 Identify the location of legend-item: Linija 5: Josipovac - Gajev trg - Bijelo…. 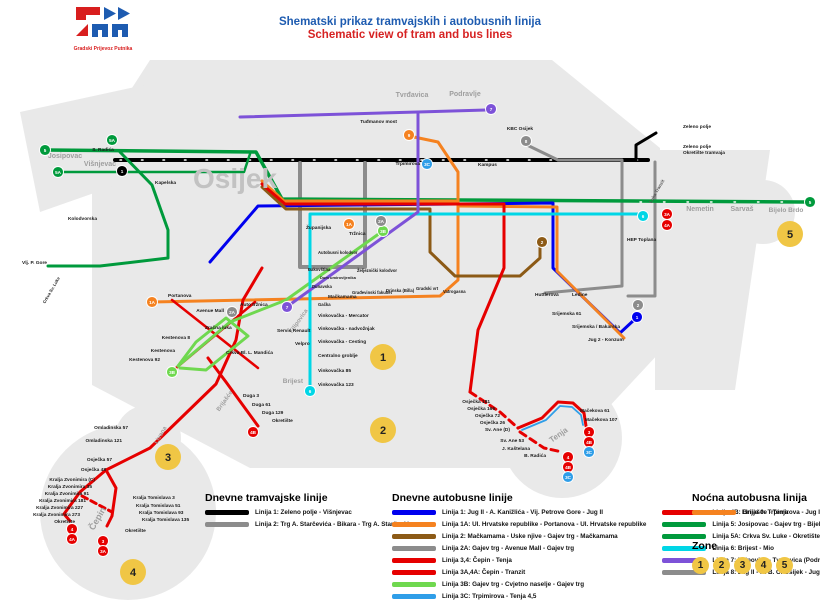
(741, 524).